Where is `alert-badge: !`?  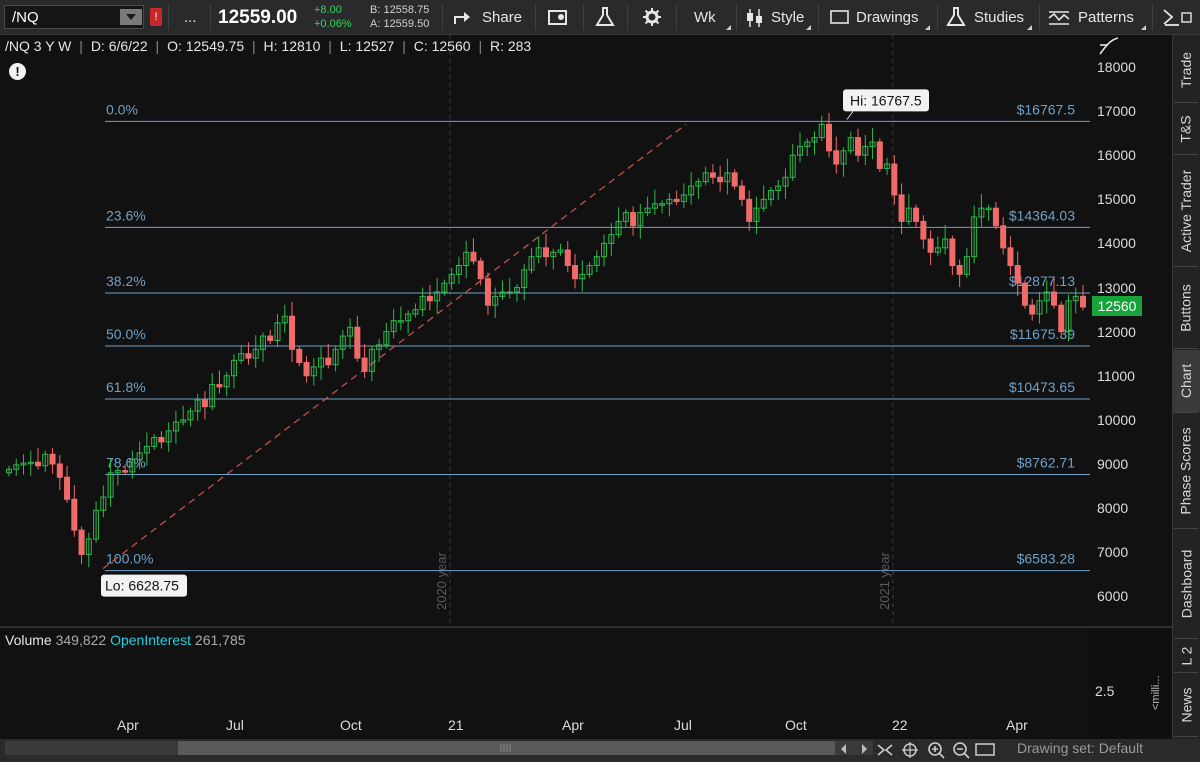
alert-badge: ! is located at coordinates (156, 17).